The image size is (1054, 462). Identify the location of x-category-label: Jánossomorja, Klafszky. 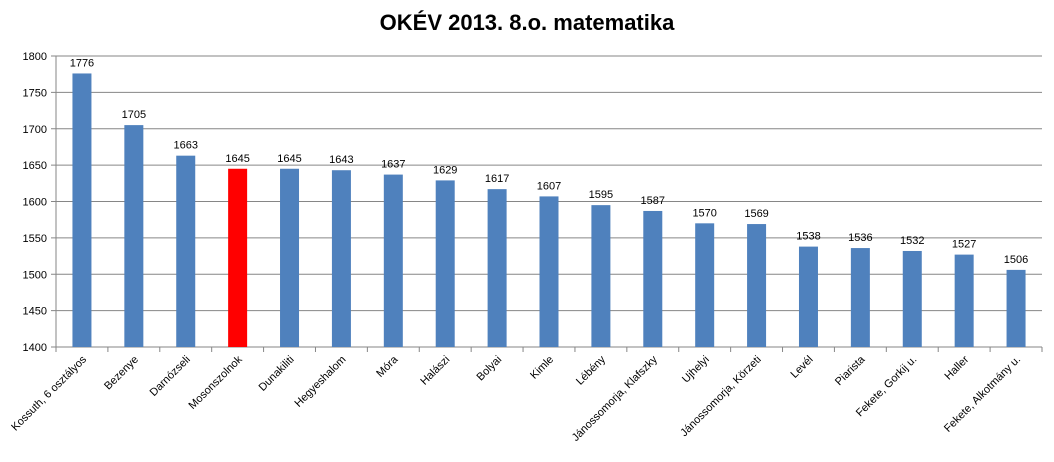
(615, 398).